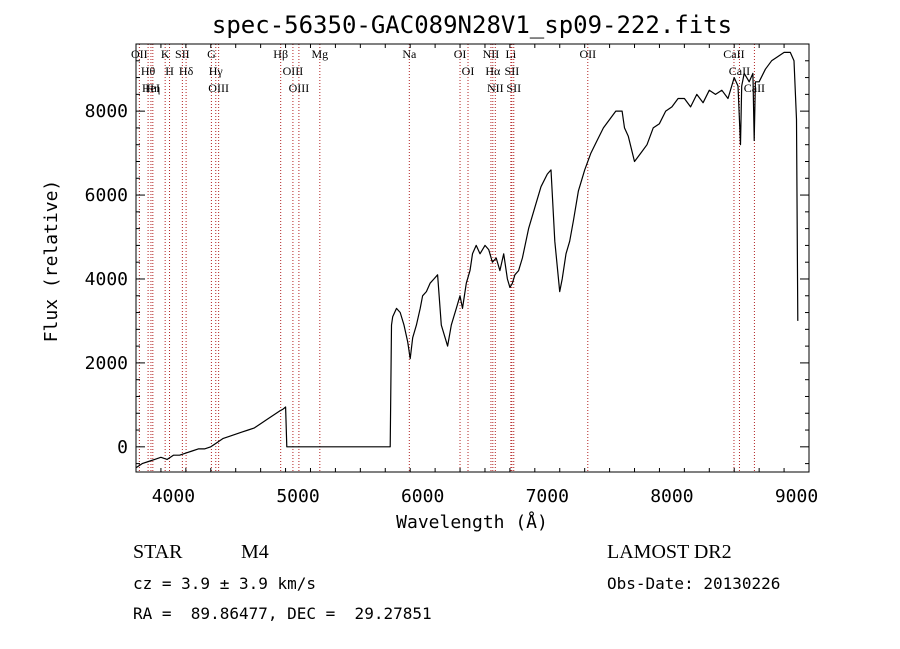 Image resolution: width=900 pixels, height=649 pixels. I want to click on y-tick-label: 6000, so click(106, 195).